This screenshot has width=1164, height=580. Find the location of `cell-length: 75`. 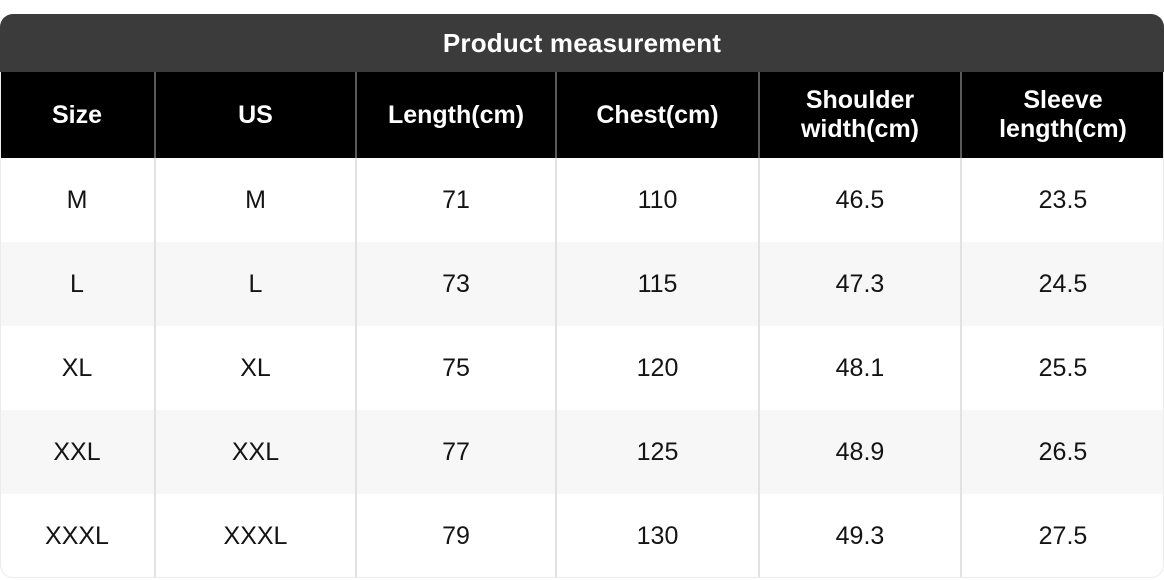

cell-length: 75 is located at coordinates (456, 368).